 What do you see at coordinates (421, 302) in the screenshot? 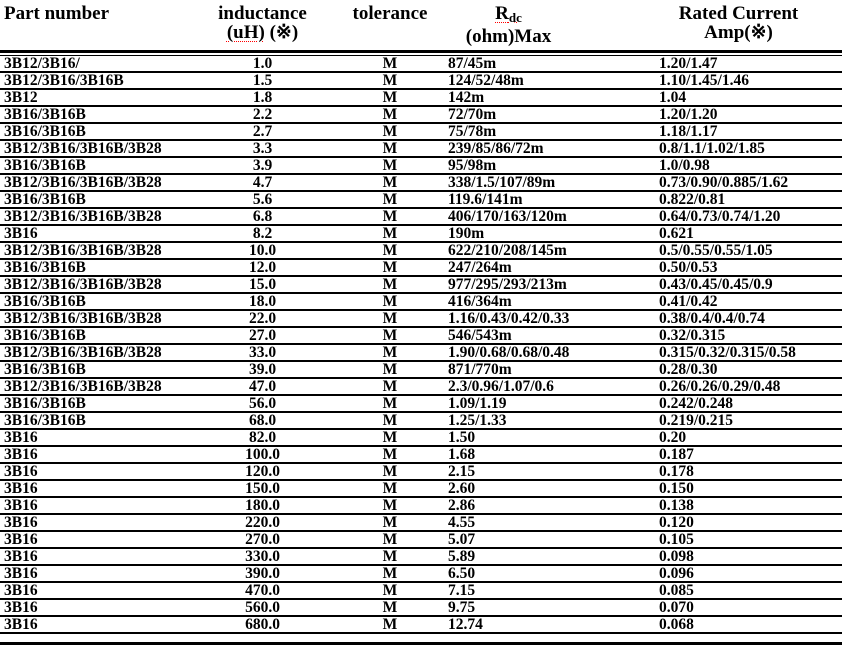
I see `table-row: 3B16/3B16B 18.0 M 416/364m 0.41/0.42` at bounding box center [421, 302].